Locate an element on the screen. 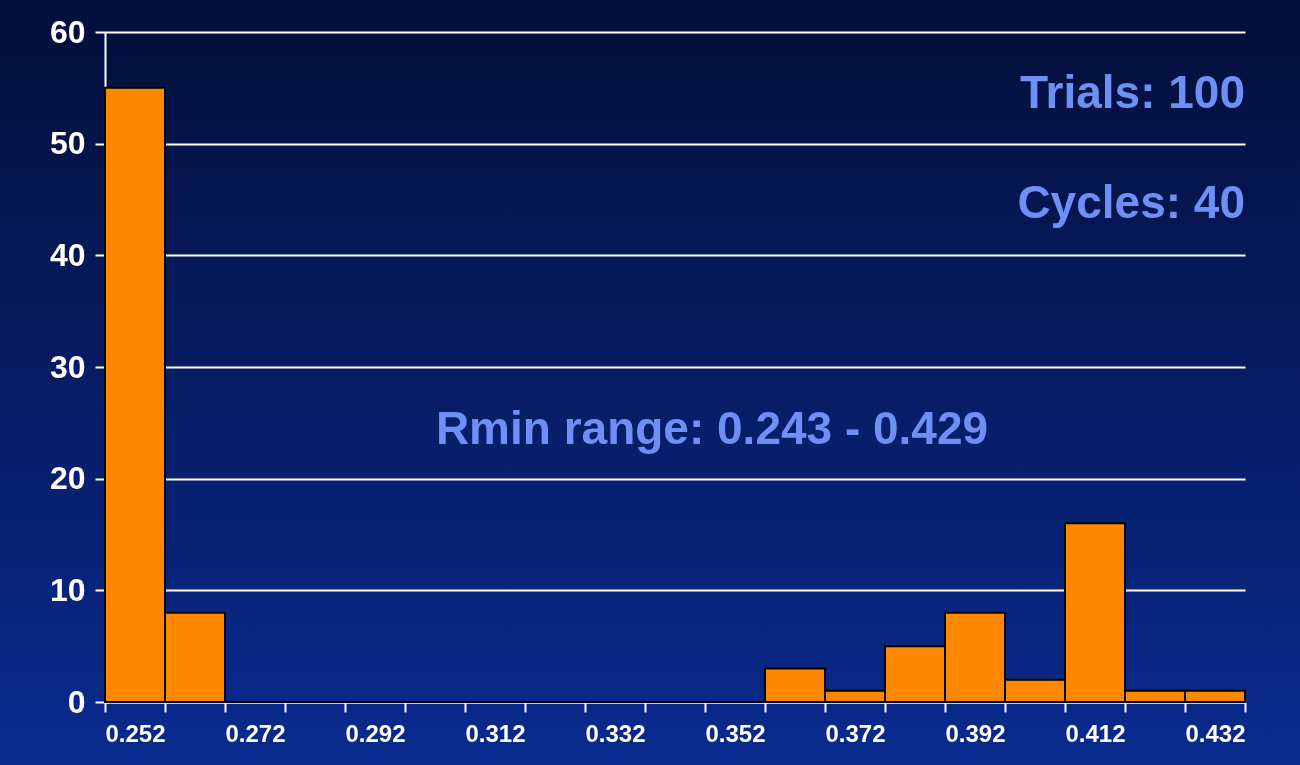  annotation: Cycles: 40 is located at coordinates (1131, 202).